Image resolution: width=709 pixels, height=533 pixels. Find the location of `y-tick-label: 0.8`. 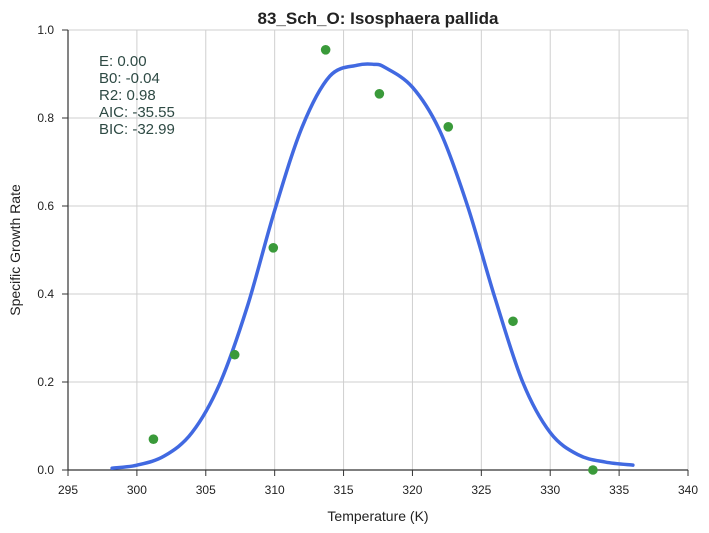

y-tick-label: 0.8 is located at coordinates (45, 118).